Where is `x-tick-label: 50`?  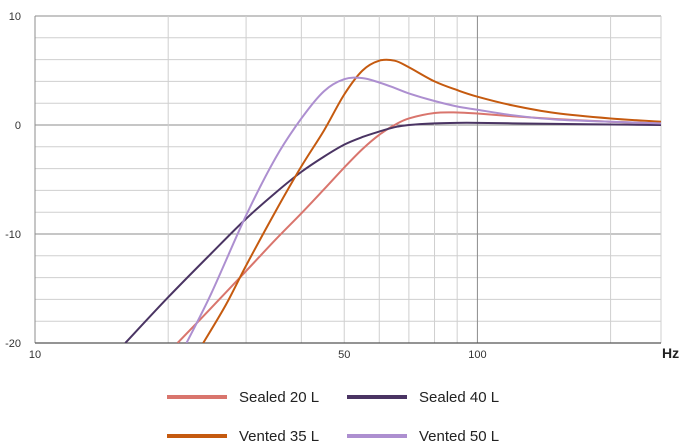 x-tick-label: 50 is located at coordinates (344, 355).